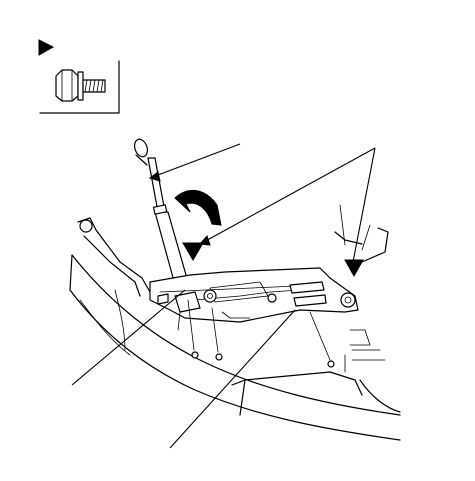 Image resolution: width=475 pixels, height=481 pixels. I want to click on flange-bolt-icon, so click(80, 85).